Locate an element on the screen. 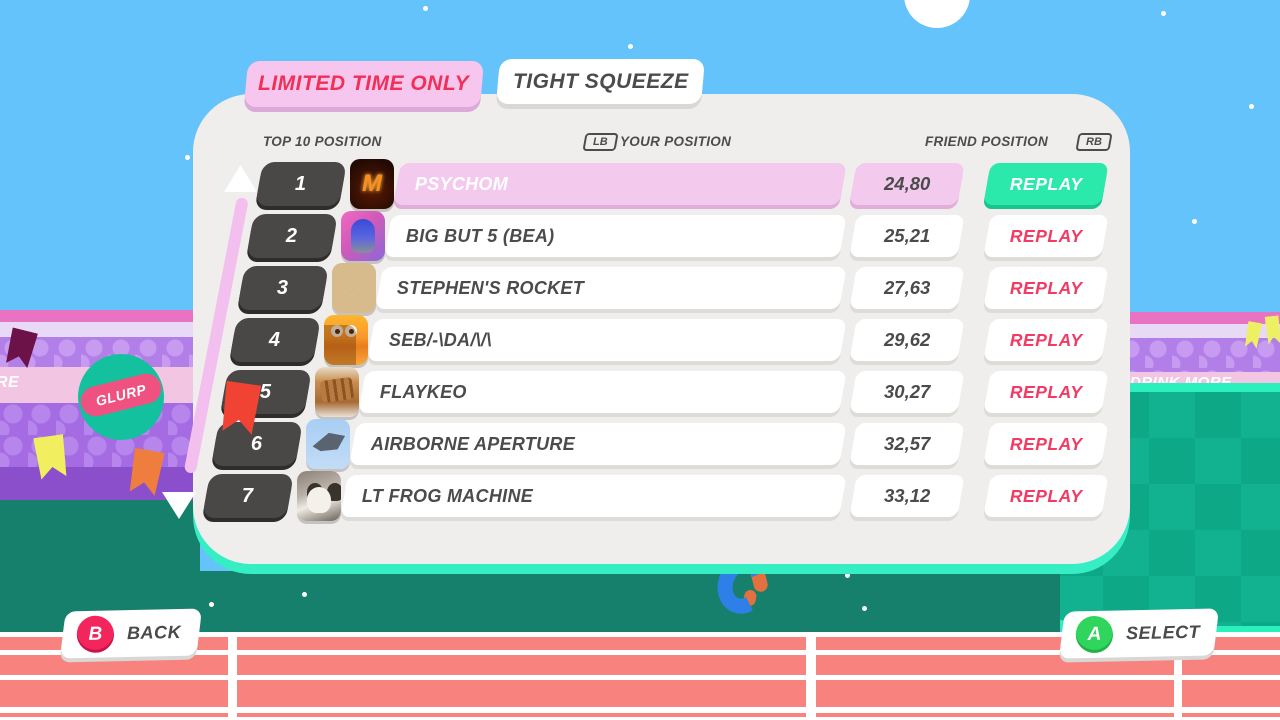 This screenshot has width=1280, height=720. leaderboard-row: 2 BIG BUT 5 (BEA) 25,21 REPLAY is located at coordinates (677, 236).